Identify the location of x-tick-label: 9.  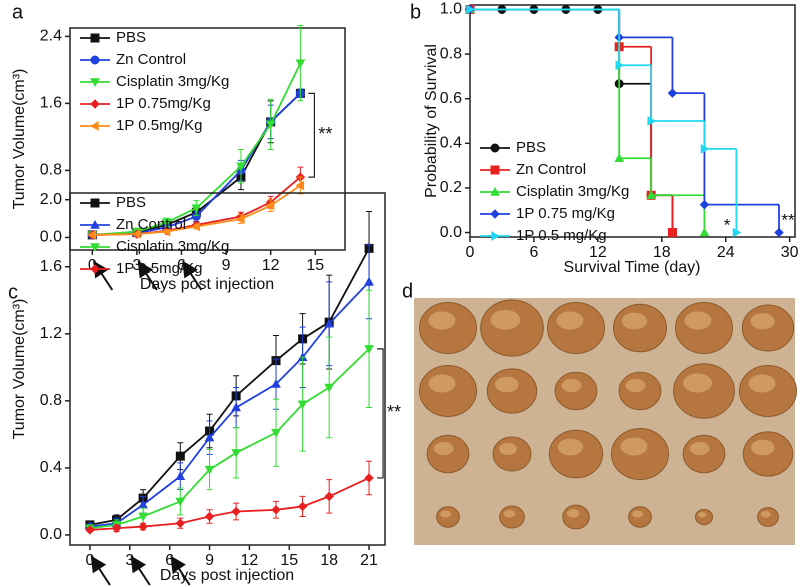
(209, 560).